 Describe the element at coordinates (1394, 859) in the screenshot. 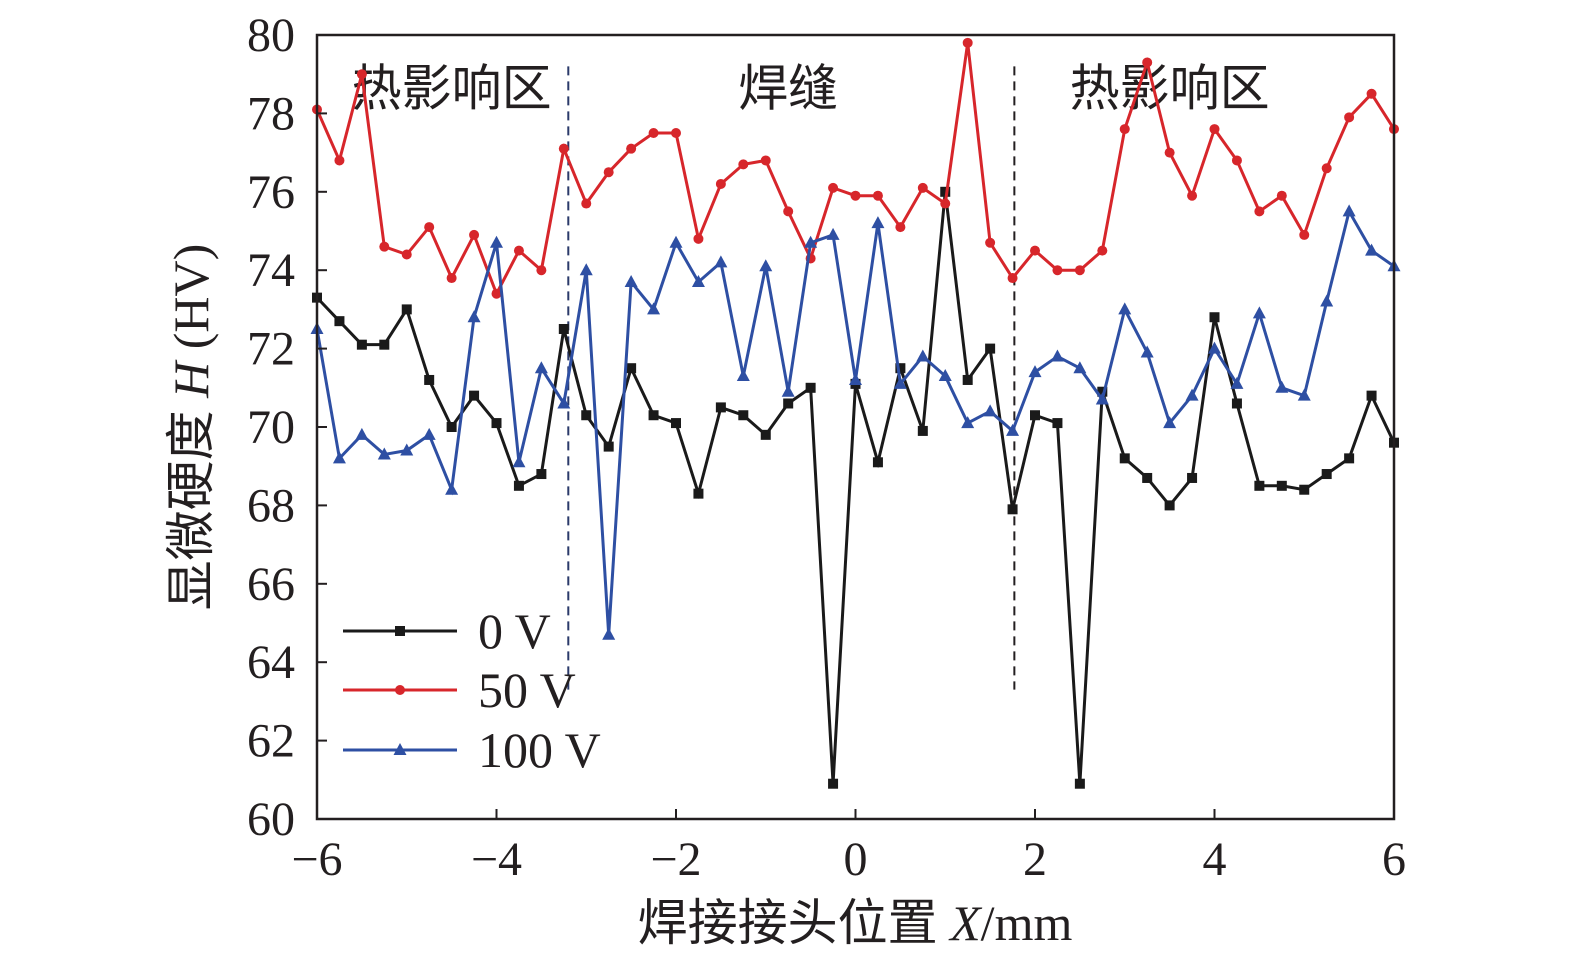

I see `x-tick-label: 6` at that location.